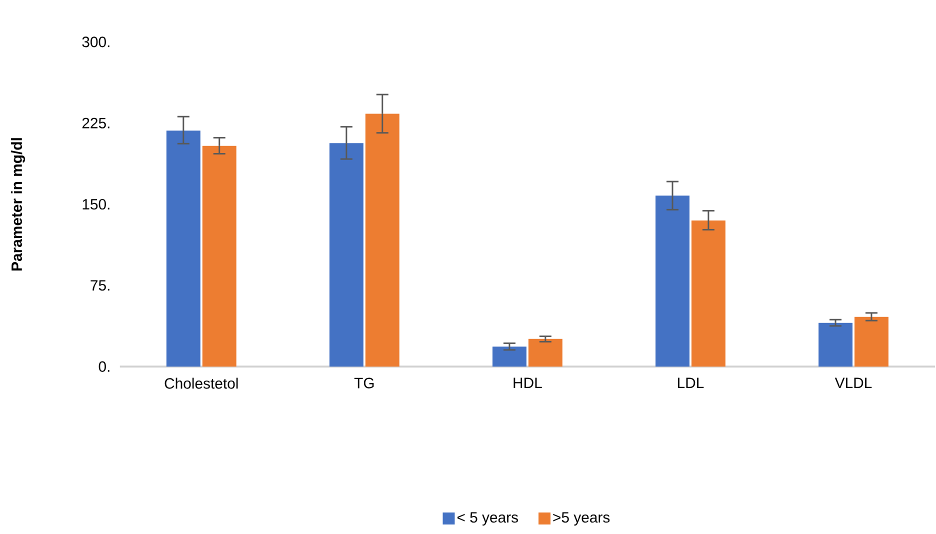  What do you see at coordinates (581, 519) in the screenshot?
I see `legend-label: >5 years` at bounding box center [581, 519].